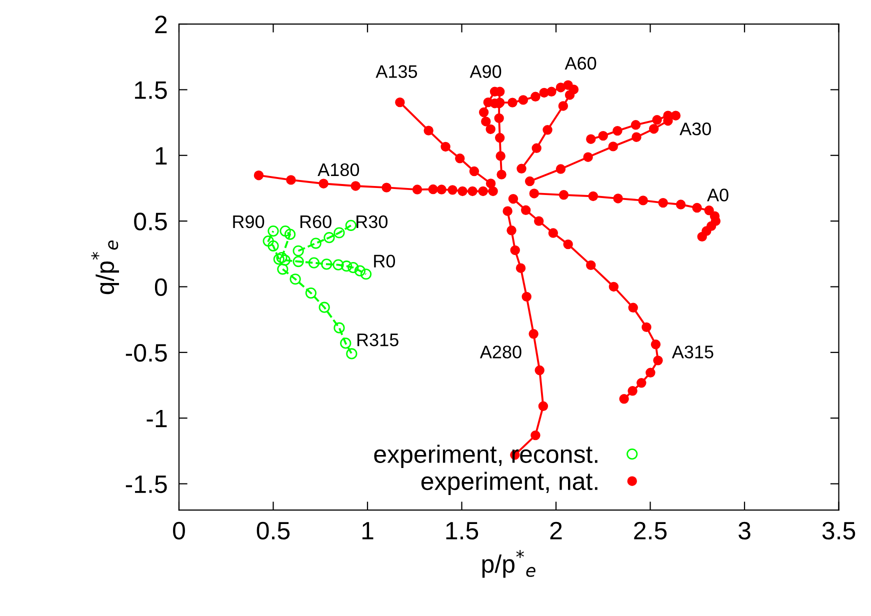 This screenshot has height=616, width=871. What do you see at coordinates (385, 261) in the screenshot?
I see `annotation: R0` at bounding box center [385, 261].